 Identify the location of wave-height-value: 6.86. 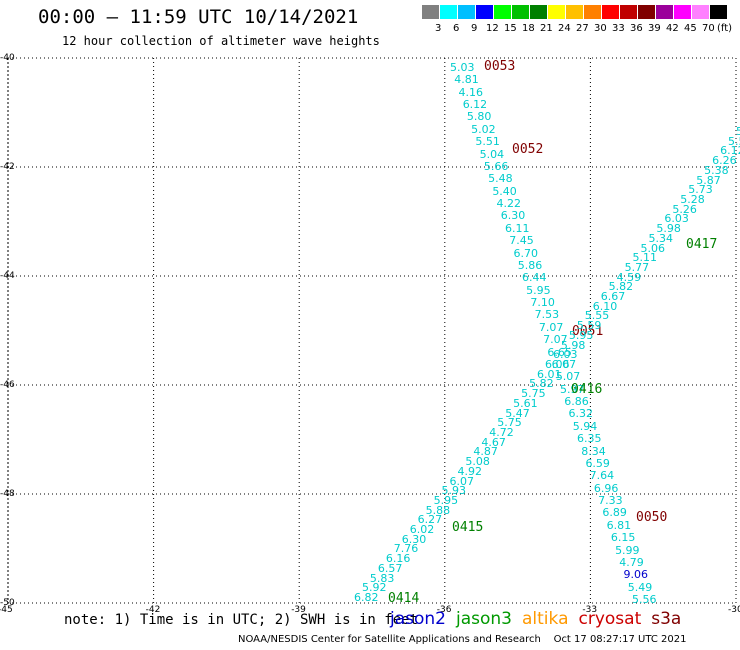
(576, 402).